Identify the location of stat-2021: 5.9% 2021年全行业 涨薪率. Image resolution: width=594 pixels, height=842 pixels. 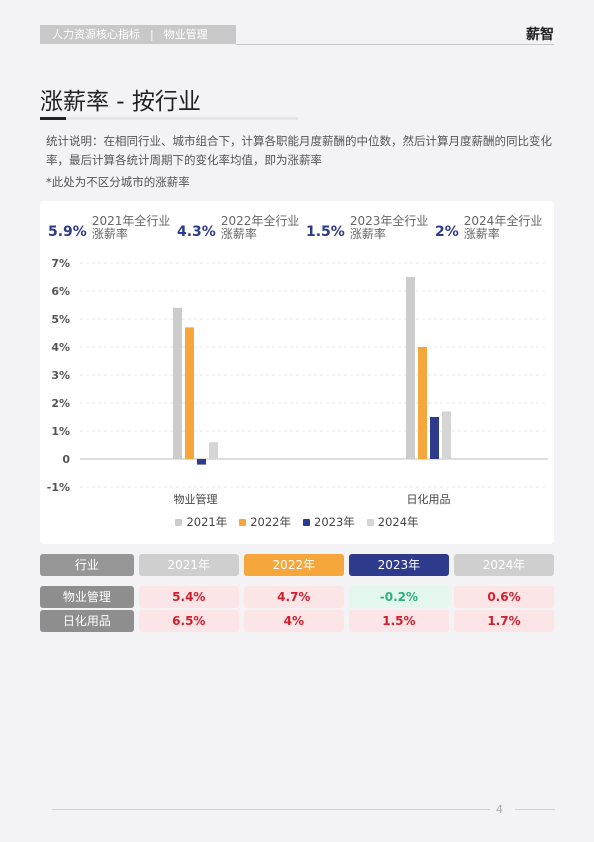
(109, 228).